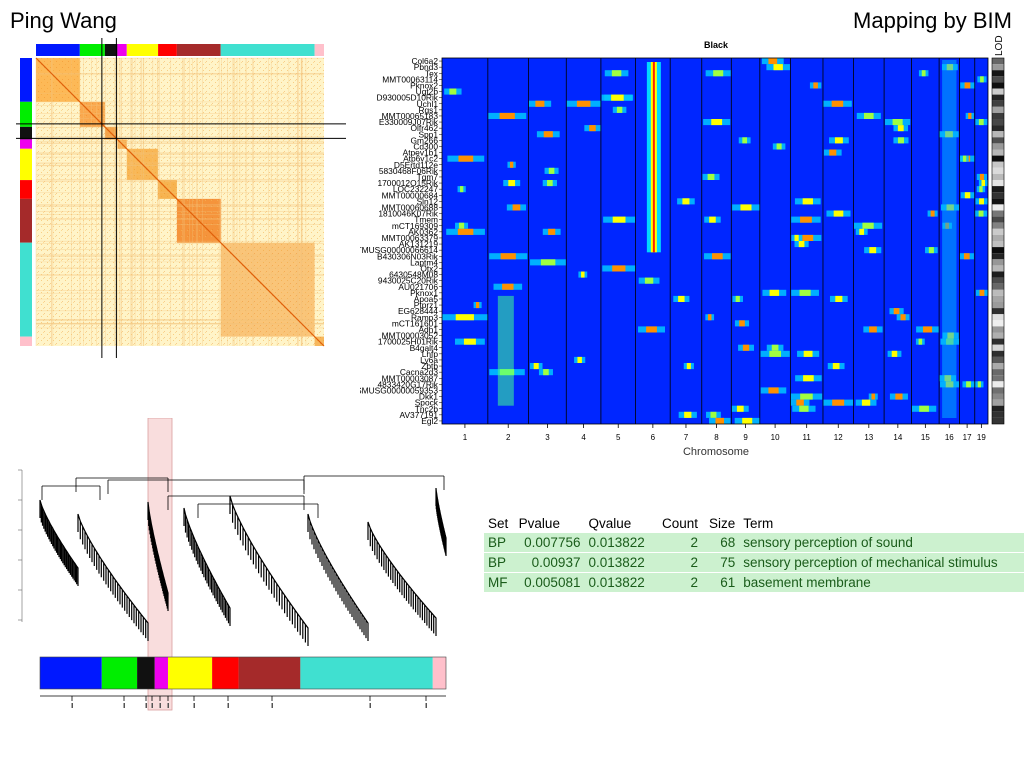 Image resolution: width=1024 pixels, height=768 pixels. I want to click on cell-pvalue: 0.005081, so click(549, 582).